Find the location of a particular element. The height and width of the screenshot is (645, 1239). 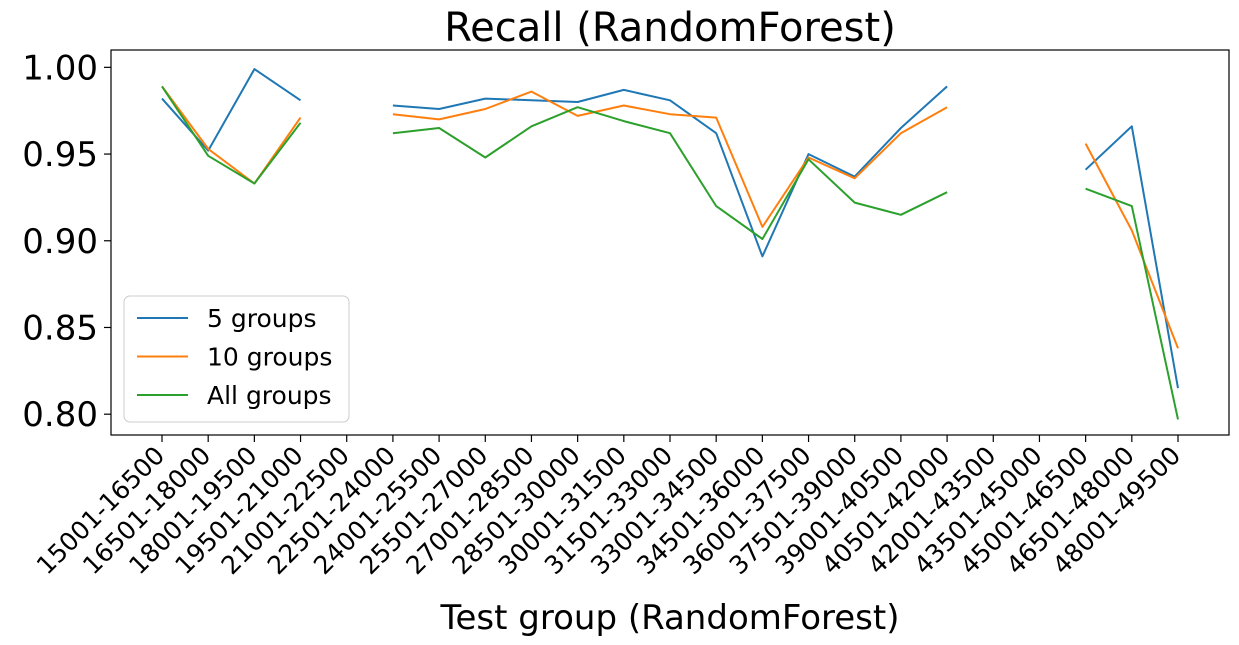

y-tick-label: 0.90 is located at coordinates (60, 242).